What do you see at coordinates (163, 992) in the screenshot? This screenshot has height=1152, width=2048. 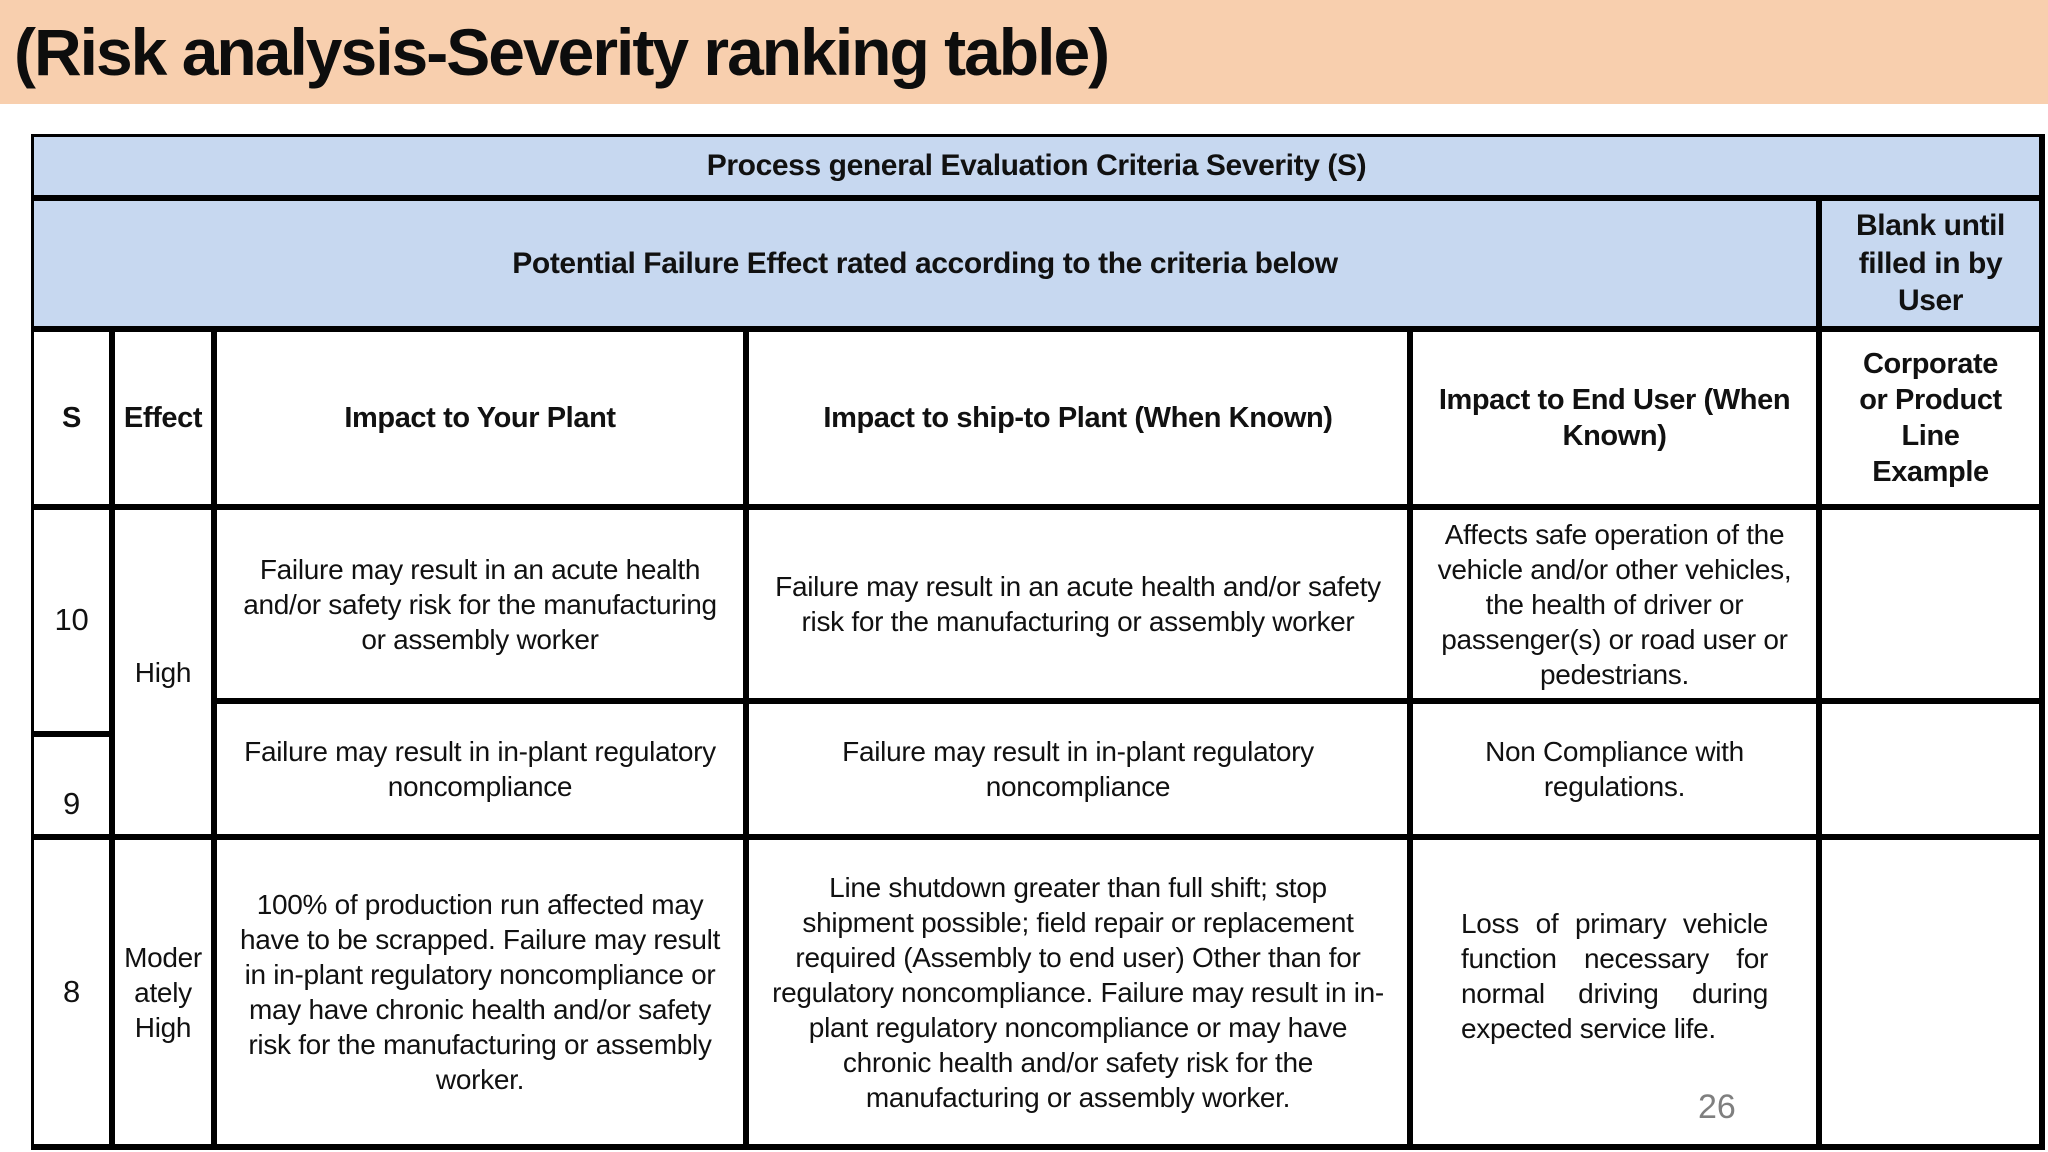 I see `cell-effect-moderately-high: Moderately High` at bounding box center [163, 992].